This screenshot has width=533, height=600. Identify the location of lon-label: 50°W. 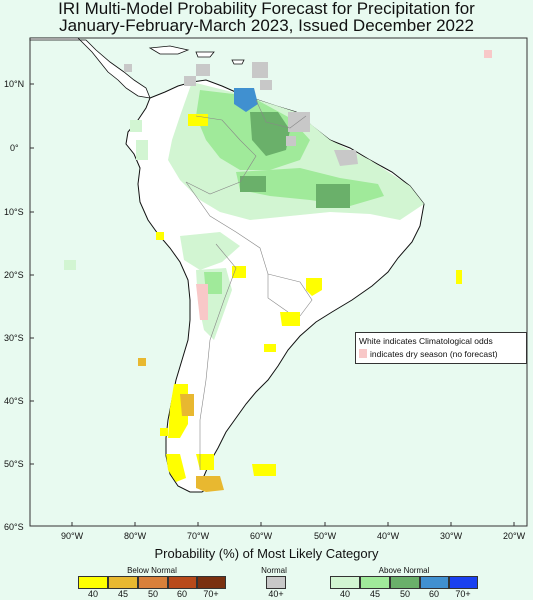
(325, 536).